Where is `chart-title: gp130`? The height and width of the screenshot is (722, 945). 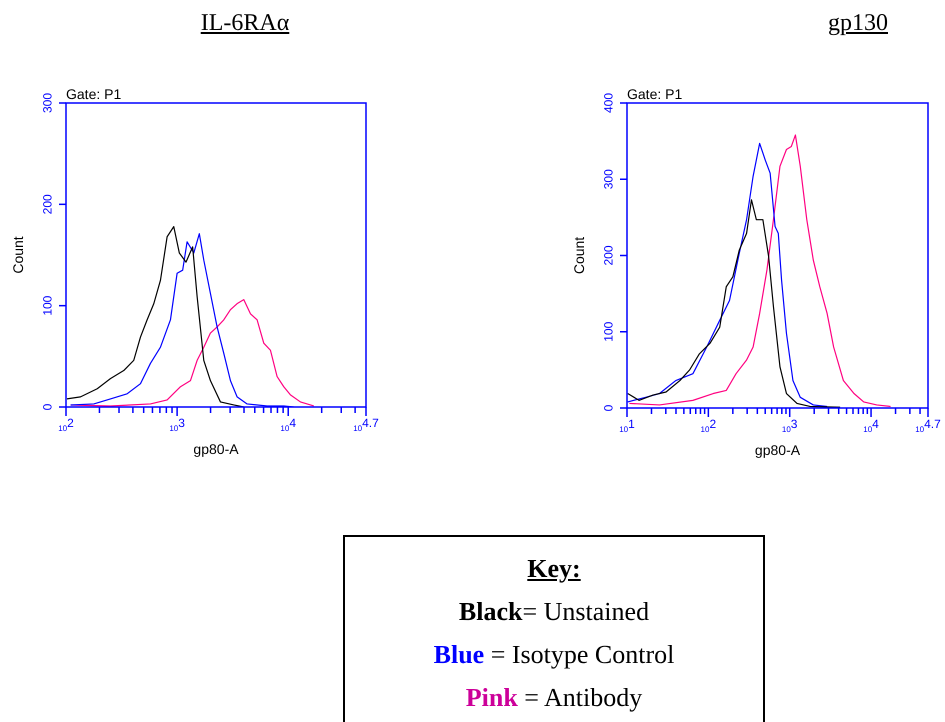
chart-title: gp130 is located at coordinates (858, 23).